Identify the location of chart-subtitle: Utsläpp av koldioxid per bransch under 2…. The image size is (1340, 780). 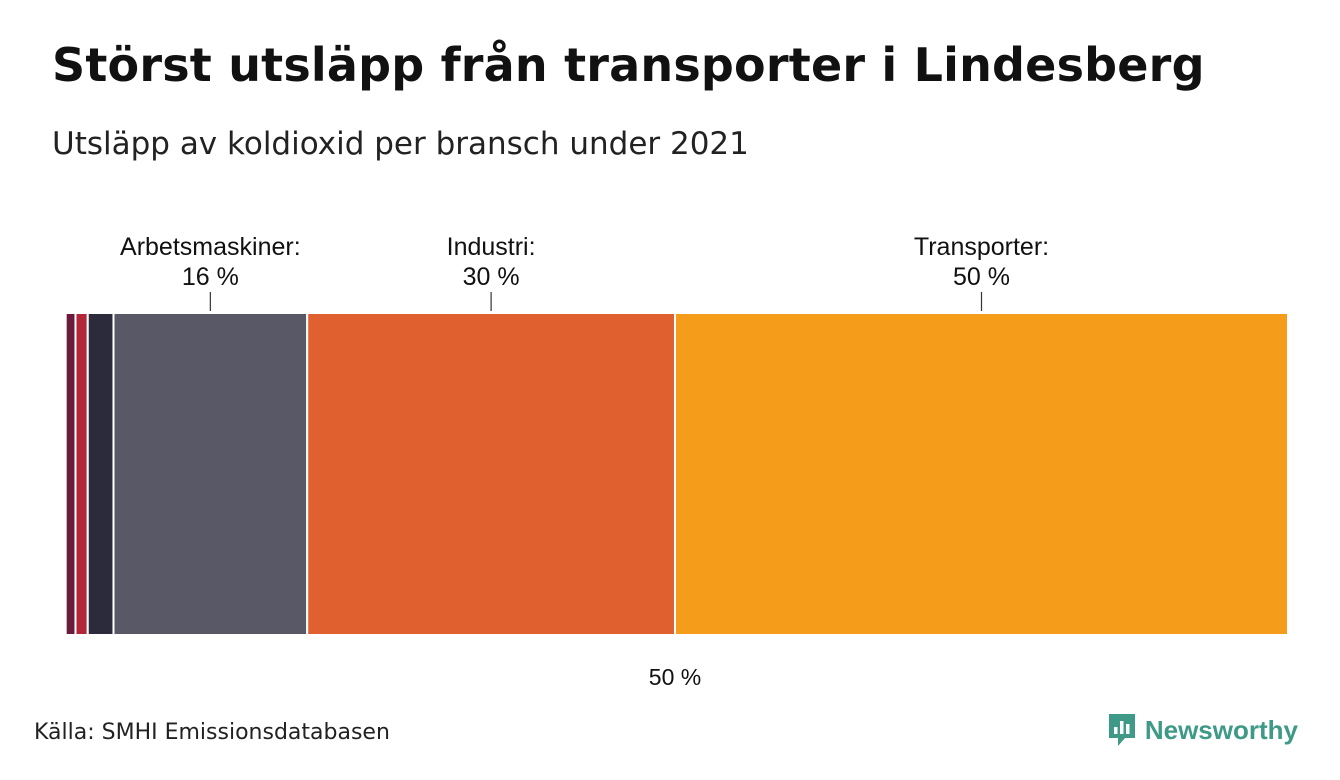
(400, 144).